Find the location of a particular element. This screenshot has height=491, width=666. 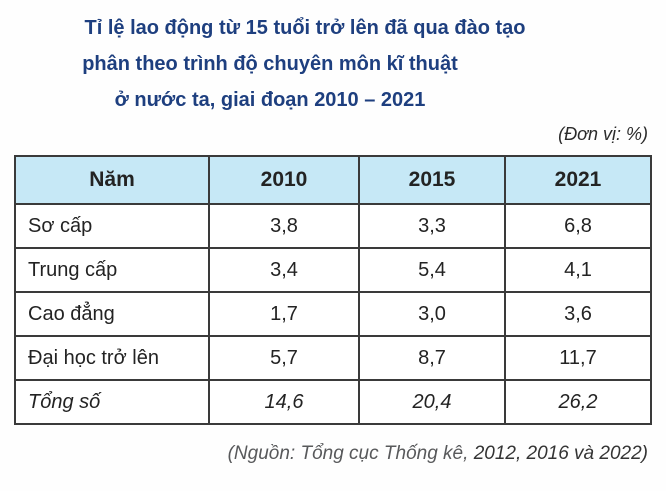

title-line-2: phân theo trình độ chuyên môn kĩ thuật is located at coordinates (270, 64).